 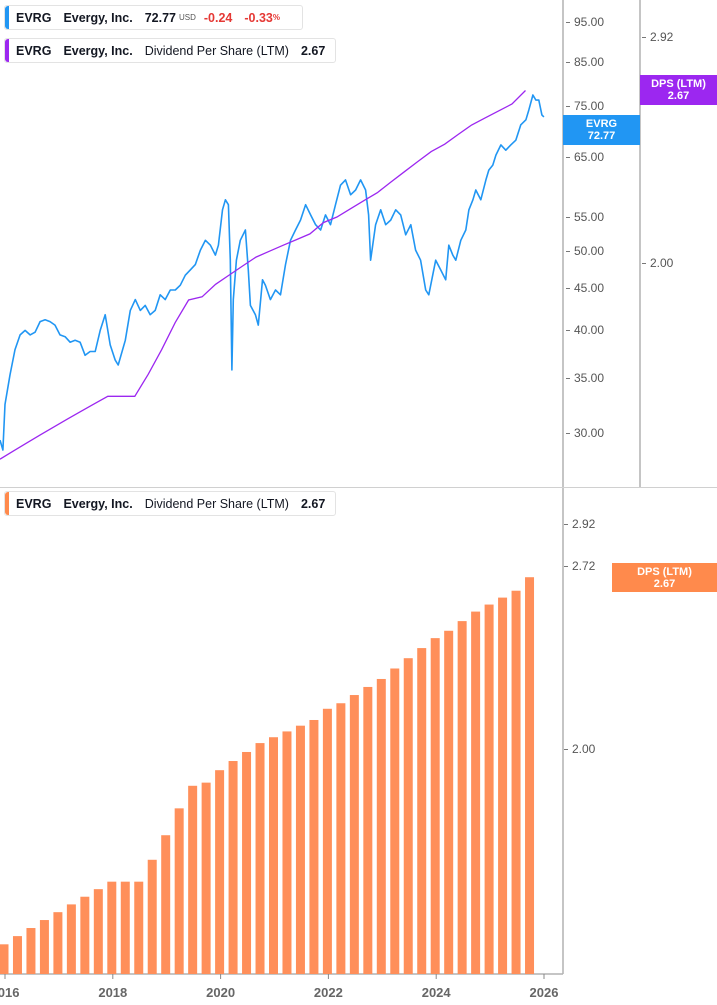 I want to click on dps-badge-bottom: DPS (LTM) 2.67, so click(x=664, y=577).